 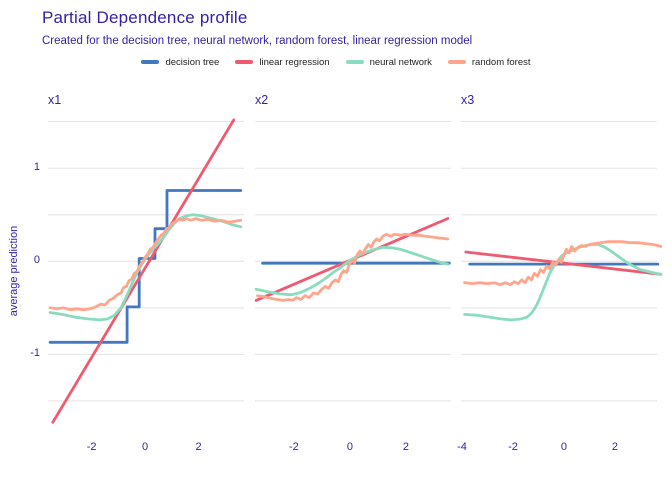 I want to click on decision-tree-line-icon, so click(x=150, y=62).